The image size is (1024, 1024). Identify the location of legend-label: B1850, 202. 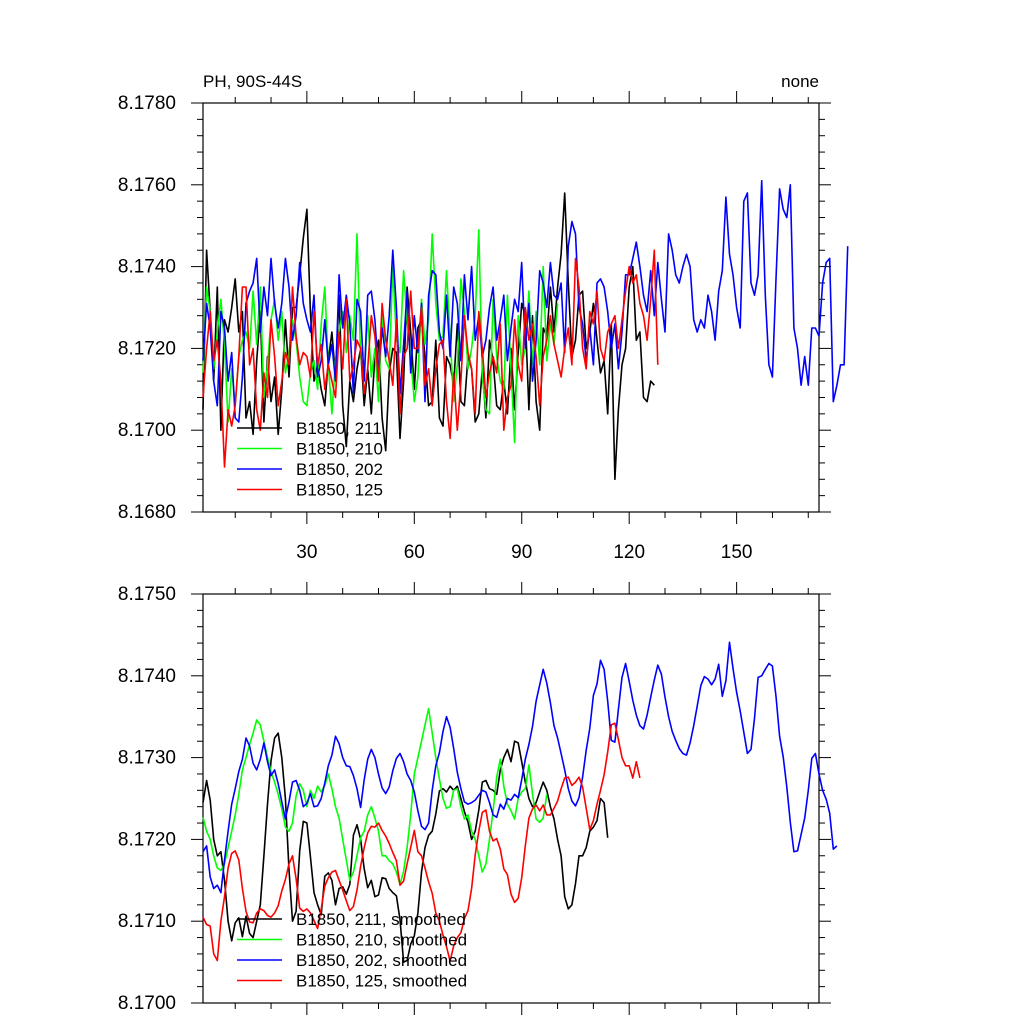
(339, 469).